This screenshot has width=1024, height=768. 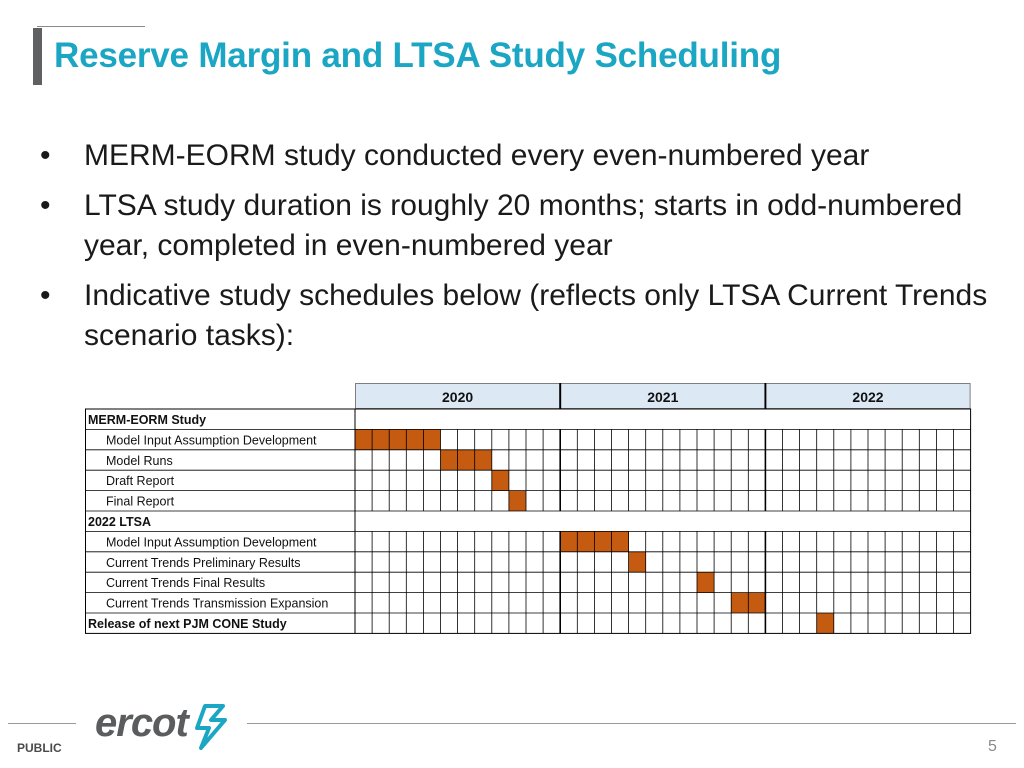 What do you see at coordinates (147, 420) in the screenshot?
I see `gantt-row-label: MERM-EORM Study` at bounding box center [147, 420].